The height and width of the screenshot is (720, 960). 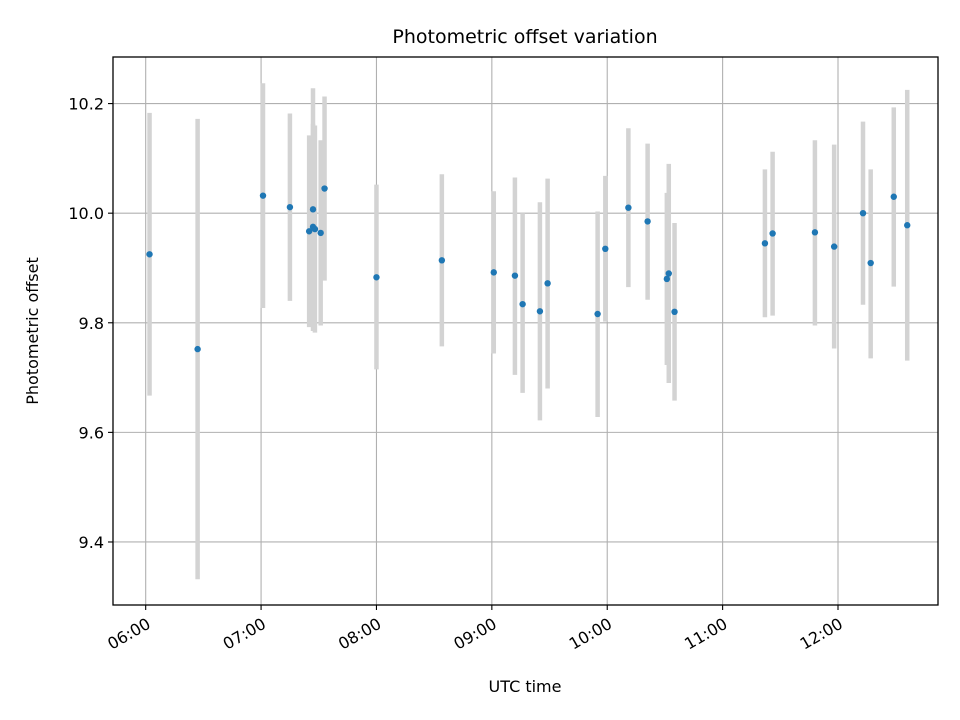 What do you see at coordinates (590, 634) in the screenshot?
I see `x-tick-label: 10:00` at bounding box center [590, 634].